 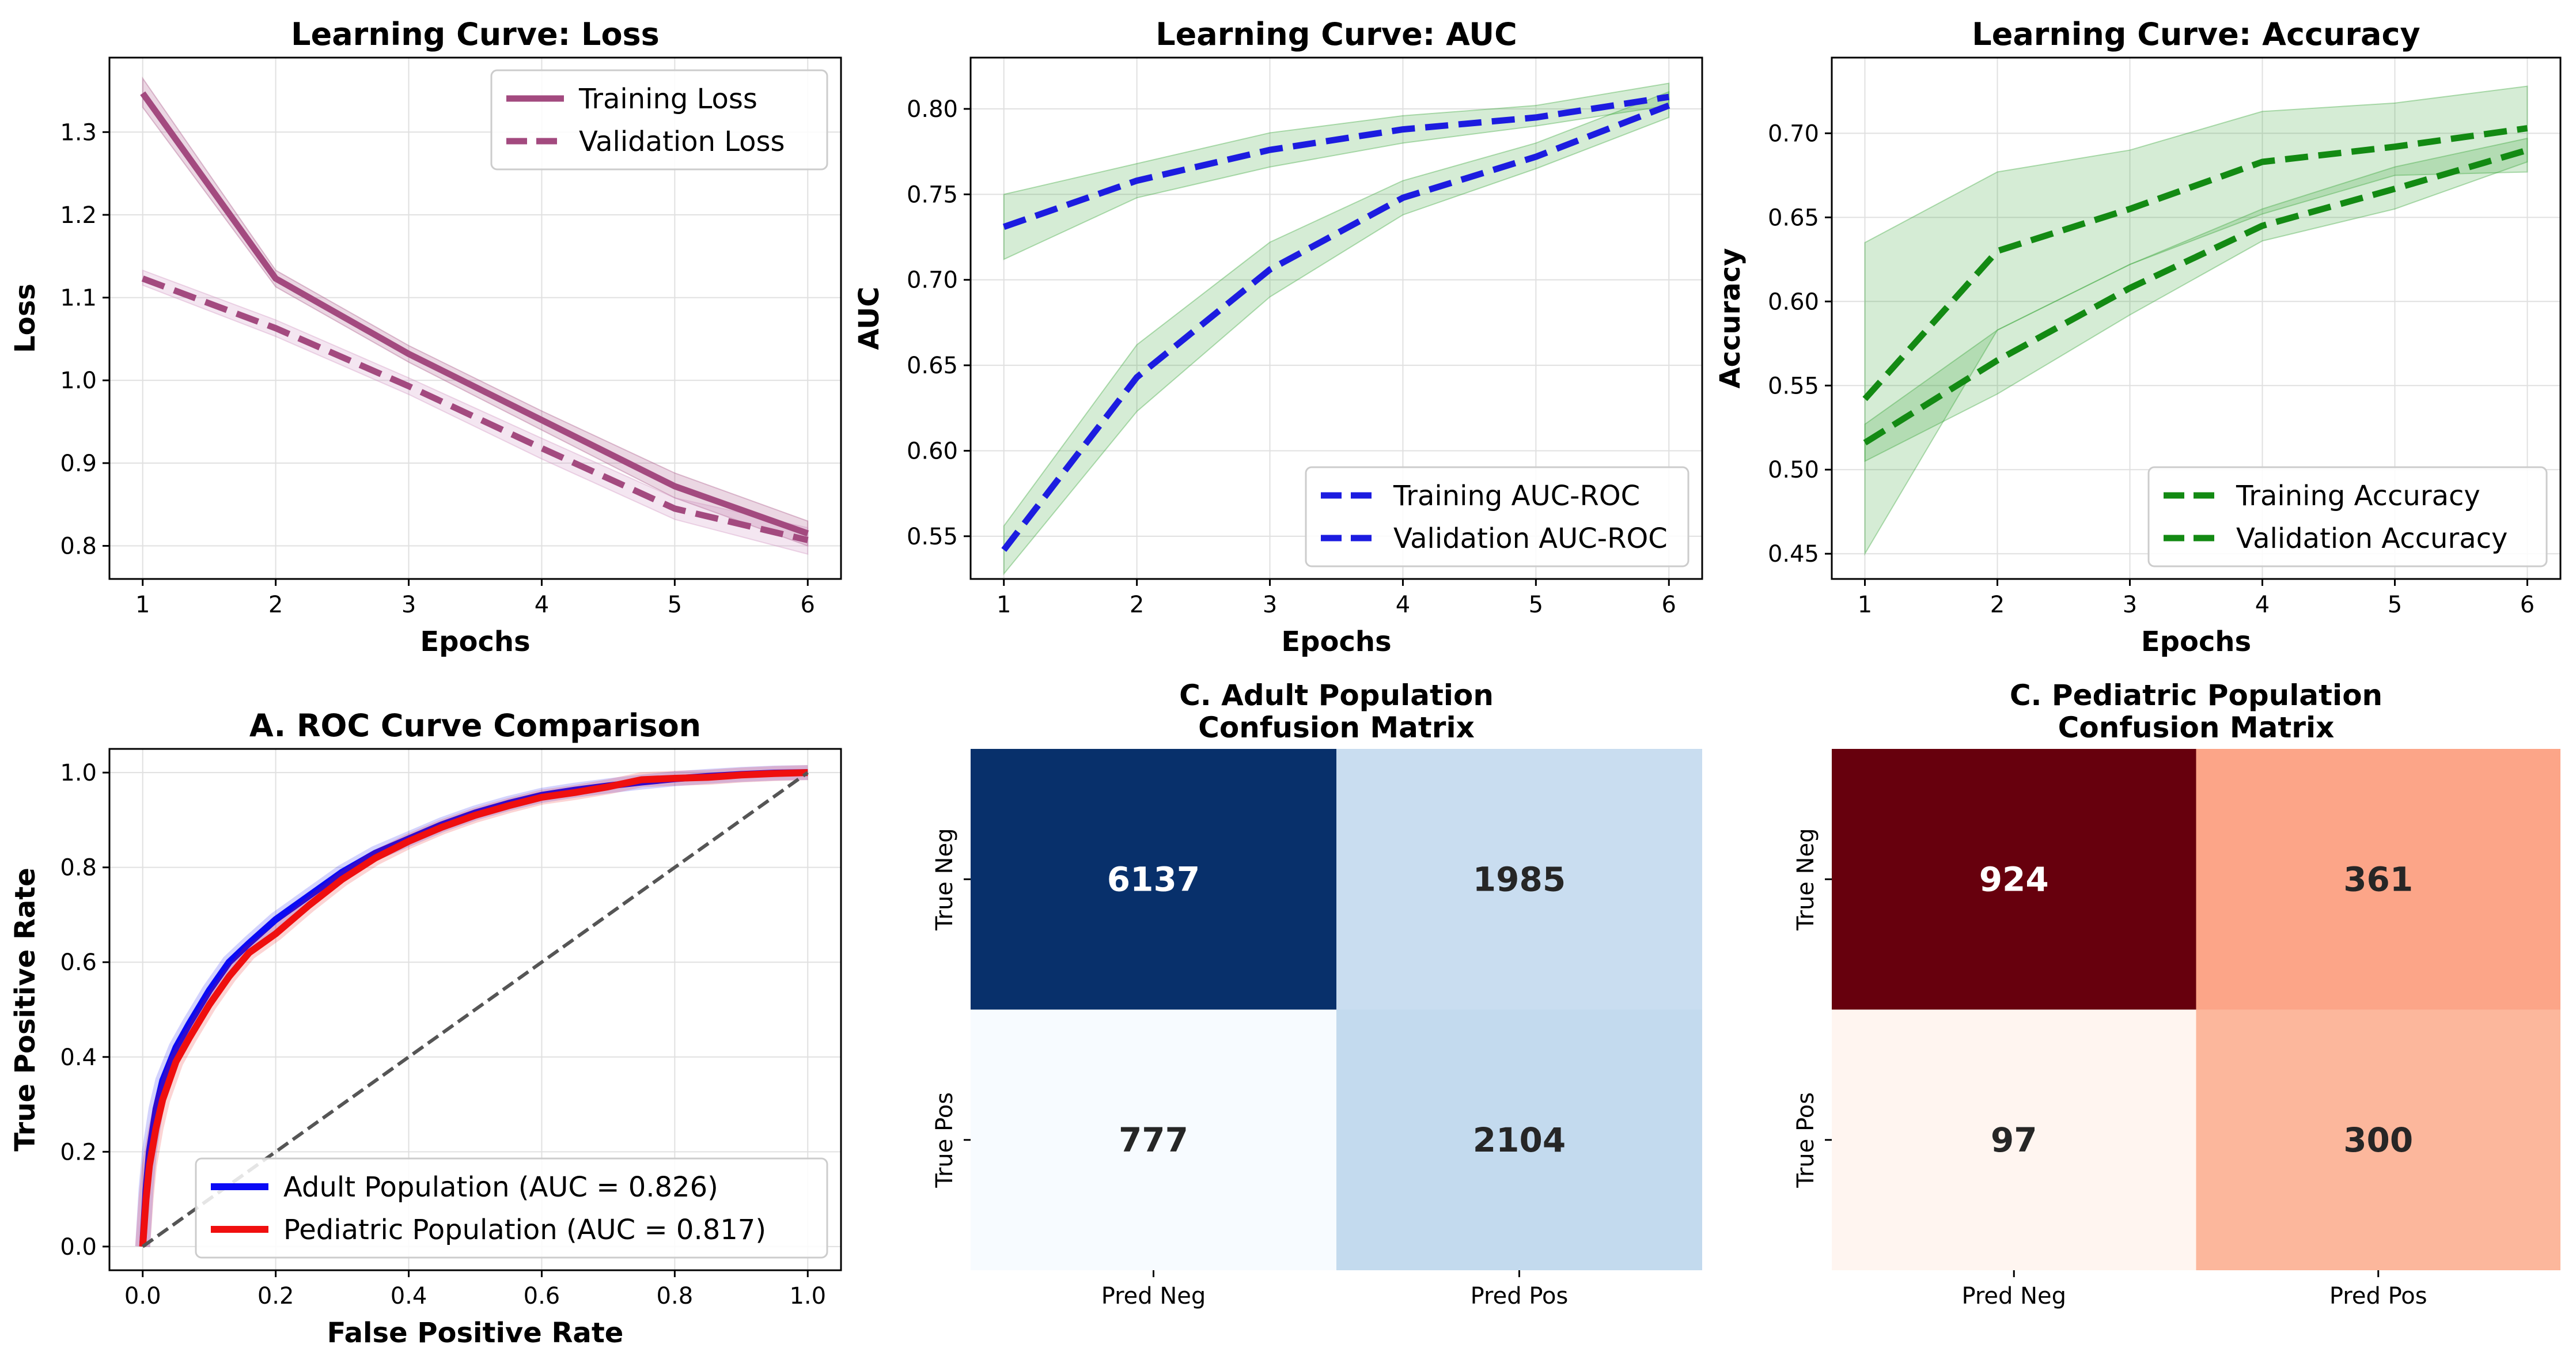 What do you see at coordinates (1336, 695) in the screenshot?
I see `chart-title: C. Adult Population` at bounding box center [1336, 695].